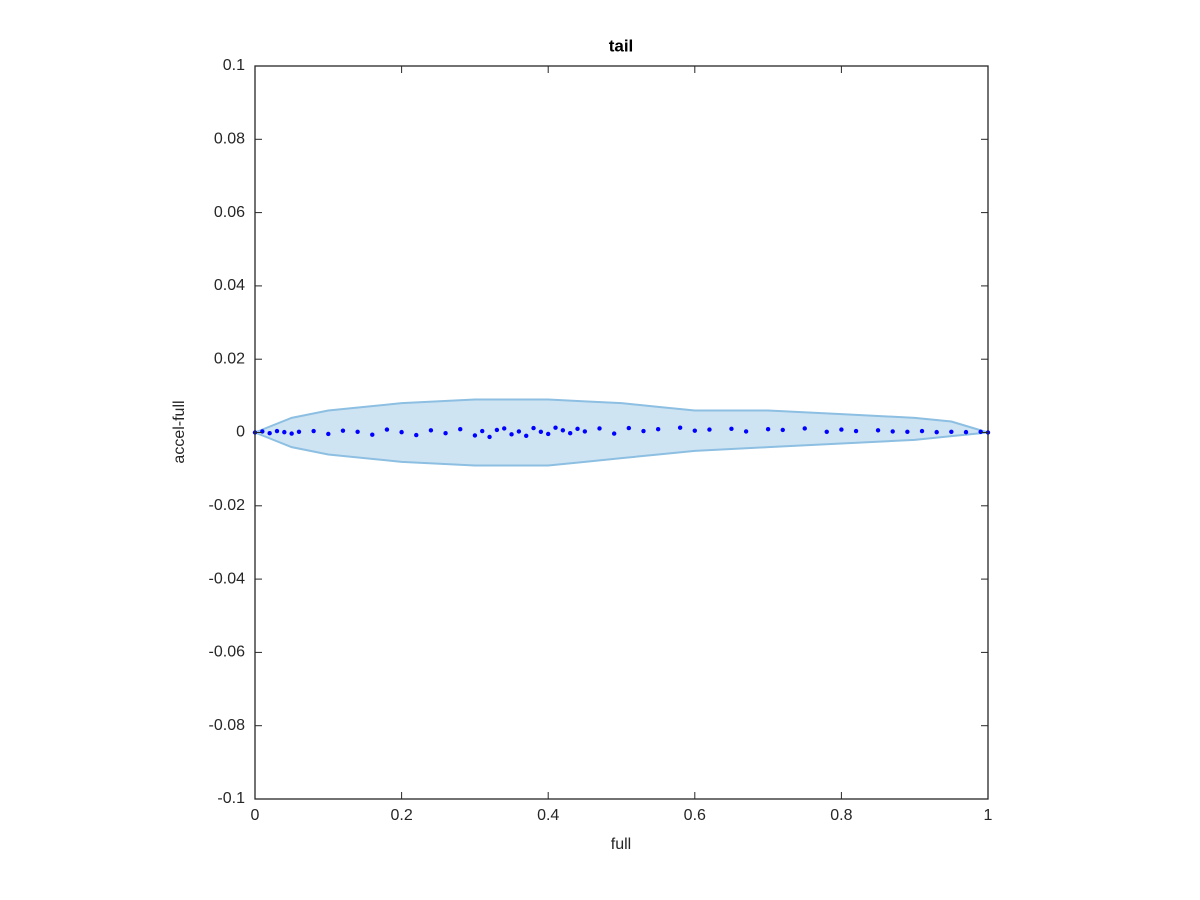 The image size is (1200, 900). What do you see at coordinates (227, 652) in the screenshot?
I see `y-tick-label: -0.06` at bounding box center [227, 652].